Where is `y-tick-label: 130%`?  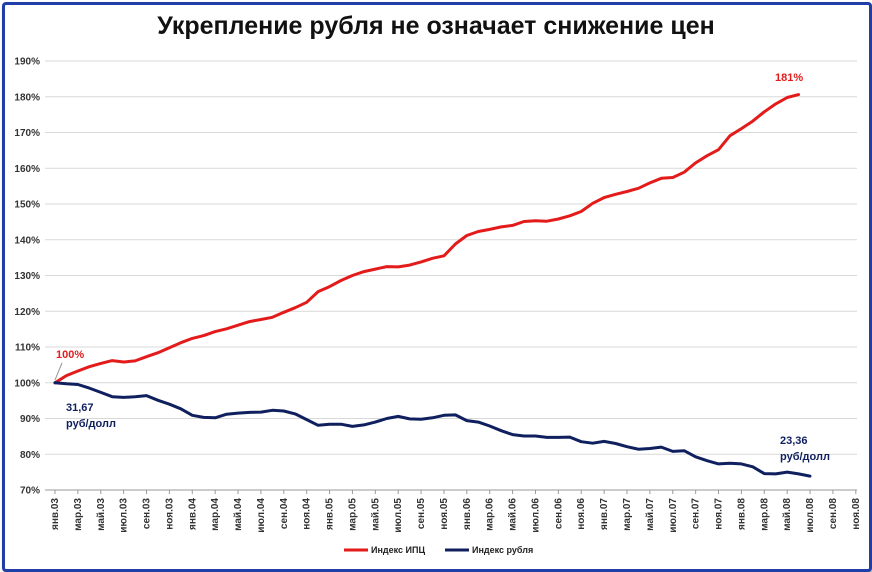
y-tick-label: 130% is located at coordinates (27, 276).